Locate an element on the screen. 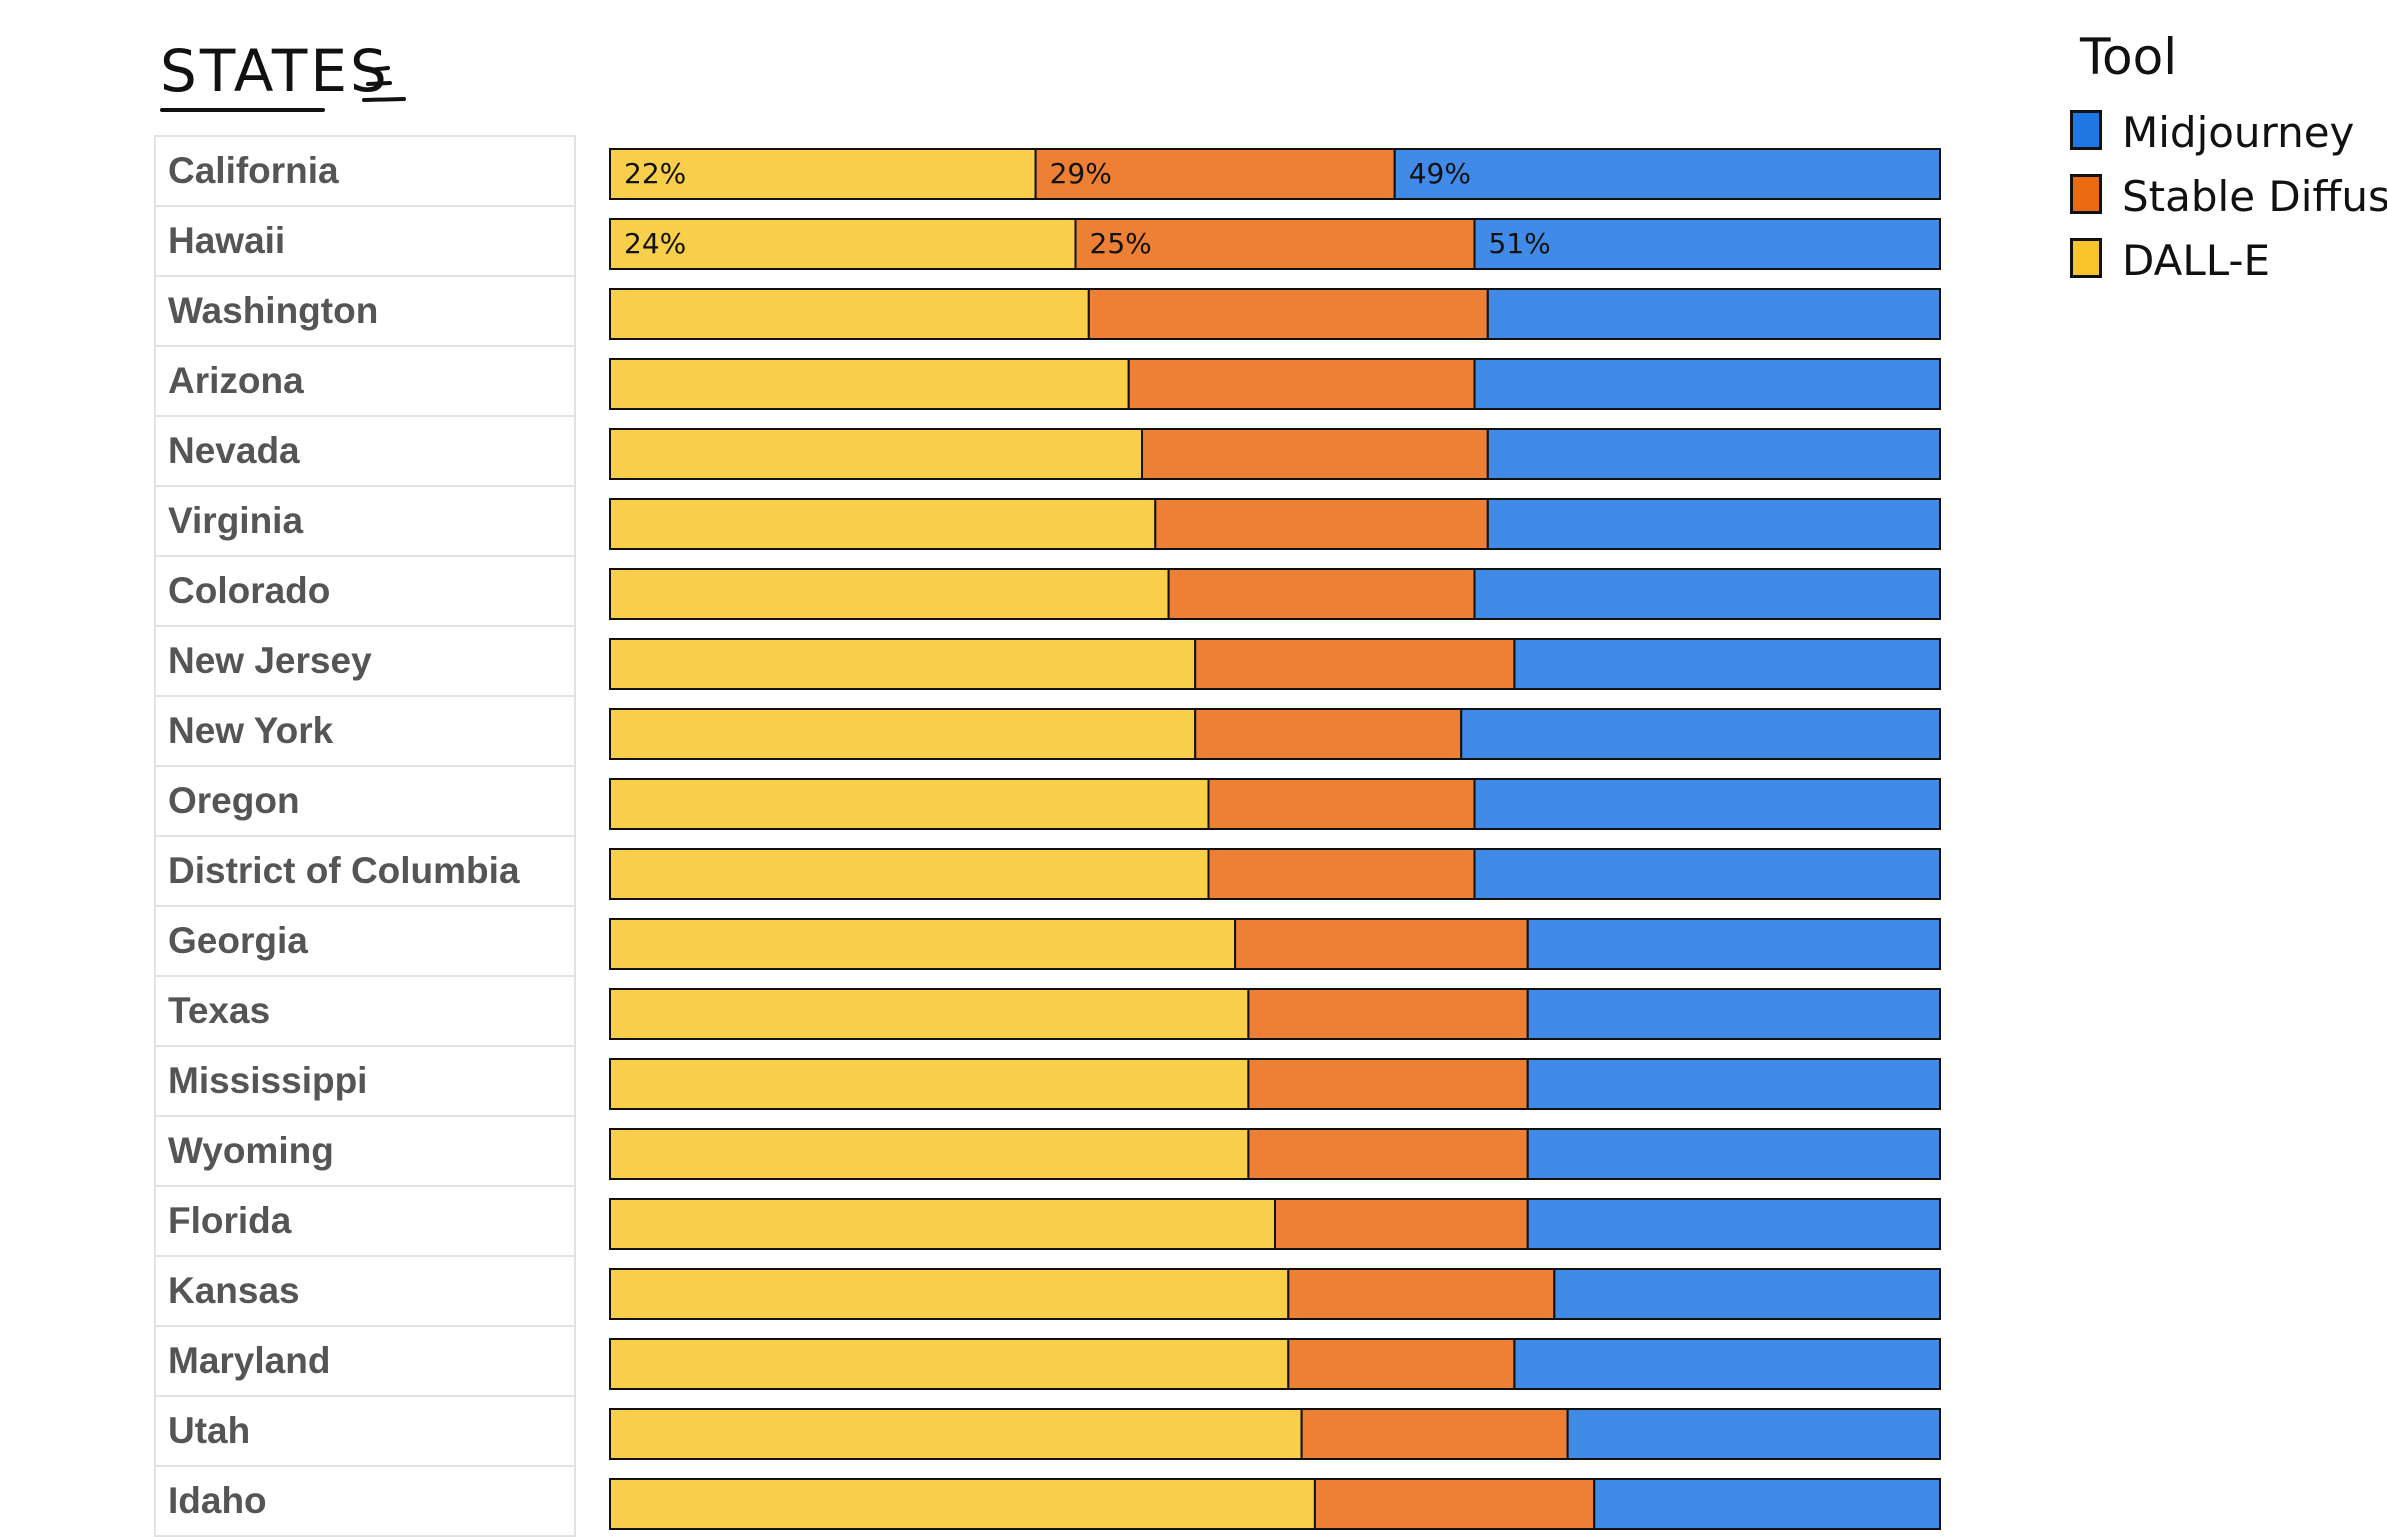 The width and height of the screenshot is (2387, 1537). state-row: Texas is located at coordinates (365, 1010).